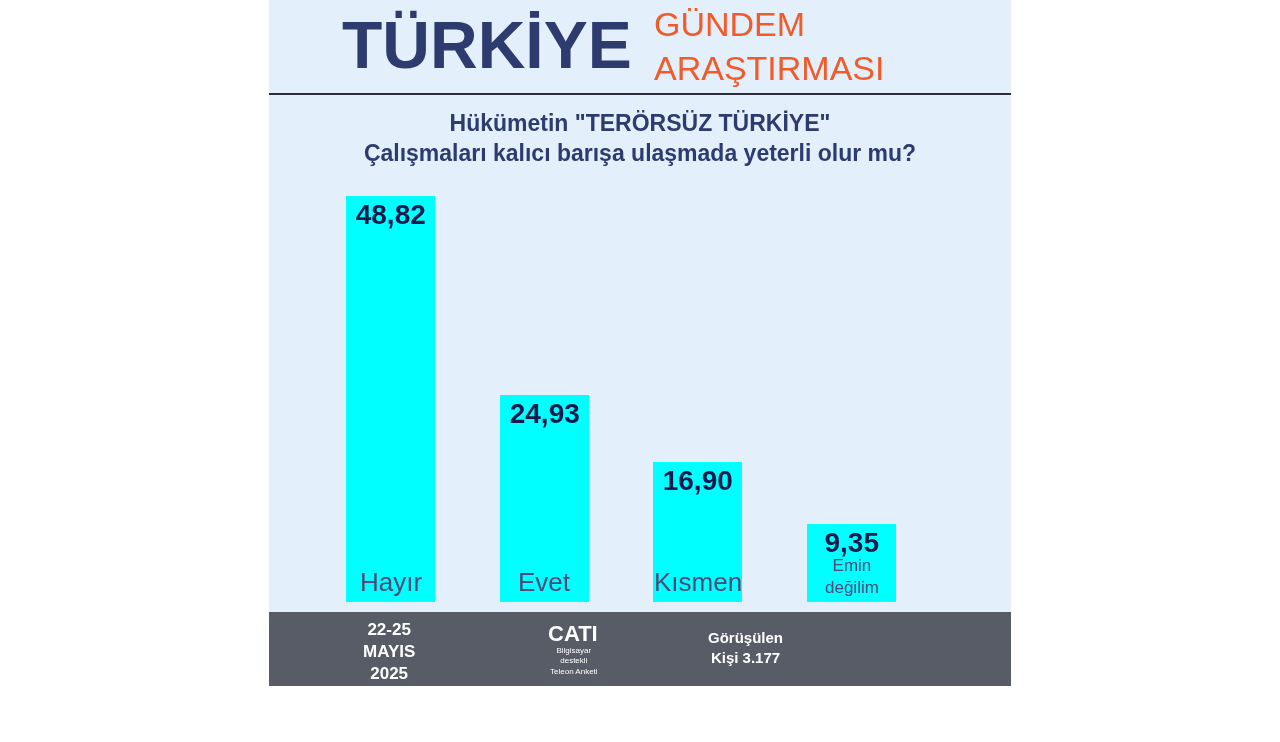 Image resolution: width=1280 pixels, height=742 pixels. Describe the element at coordinates (390, 214) in the screenshot. I see `data-label: 48,82` at that location.